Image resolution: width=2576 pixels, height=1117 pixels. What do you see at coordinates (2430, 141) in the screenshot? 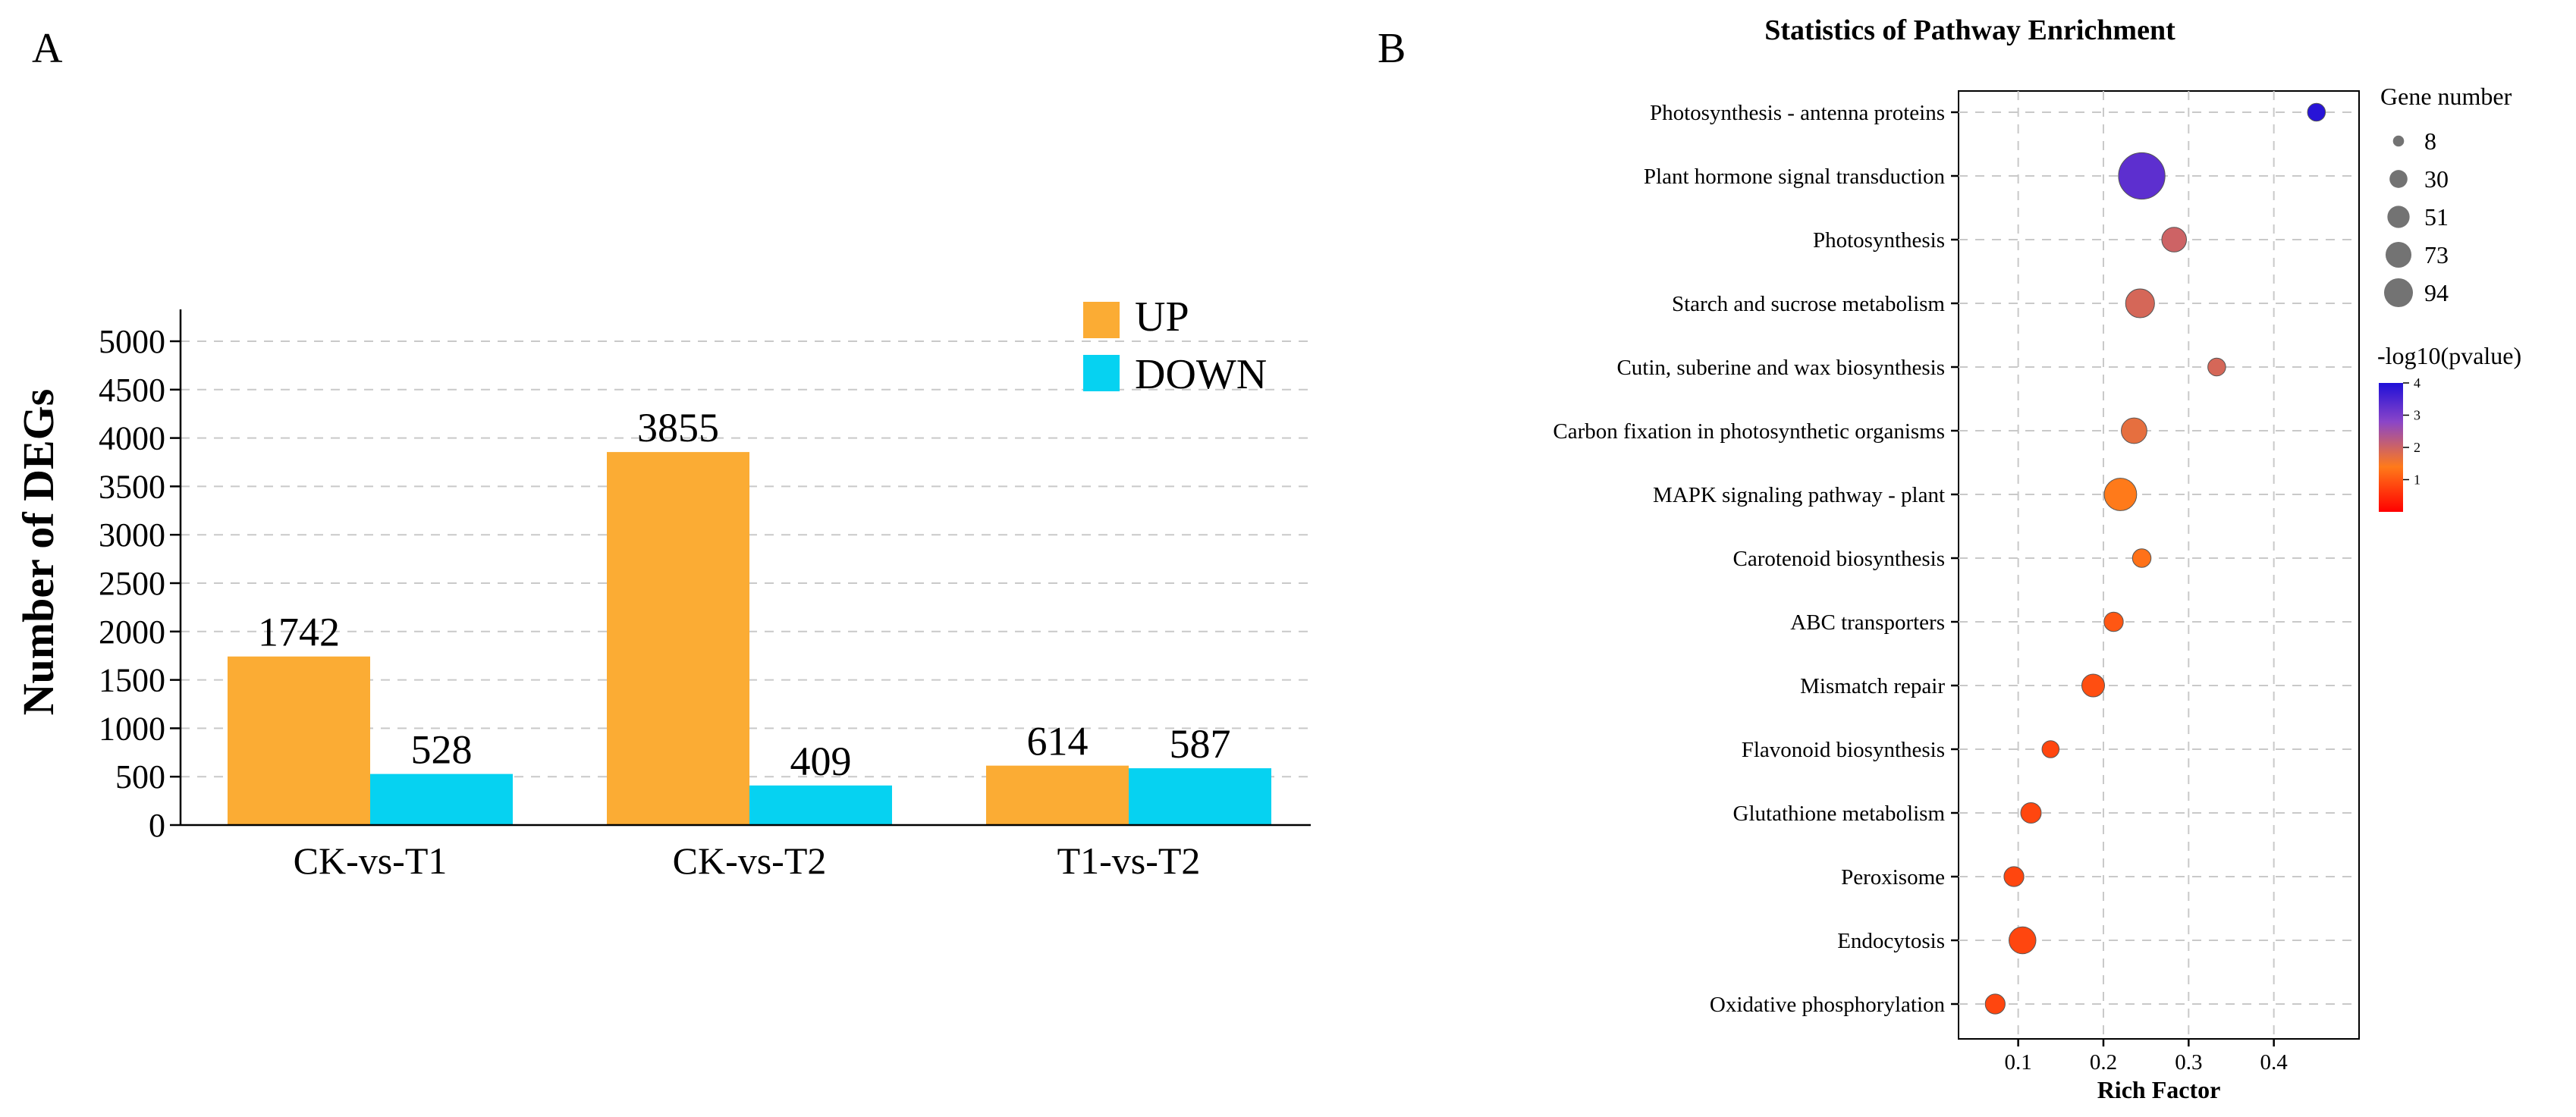
I see `size-legend-label: 8` at bounding box center [2430, 141].